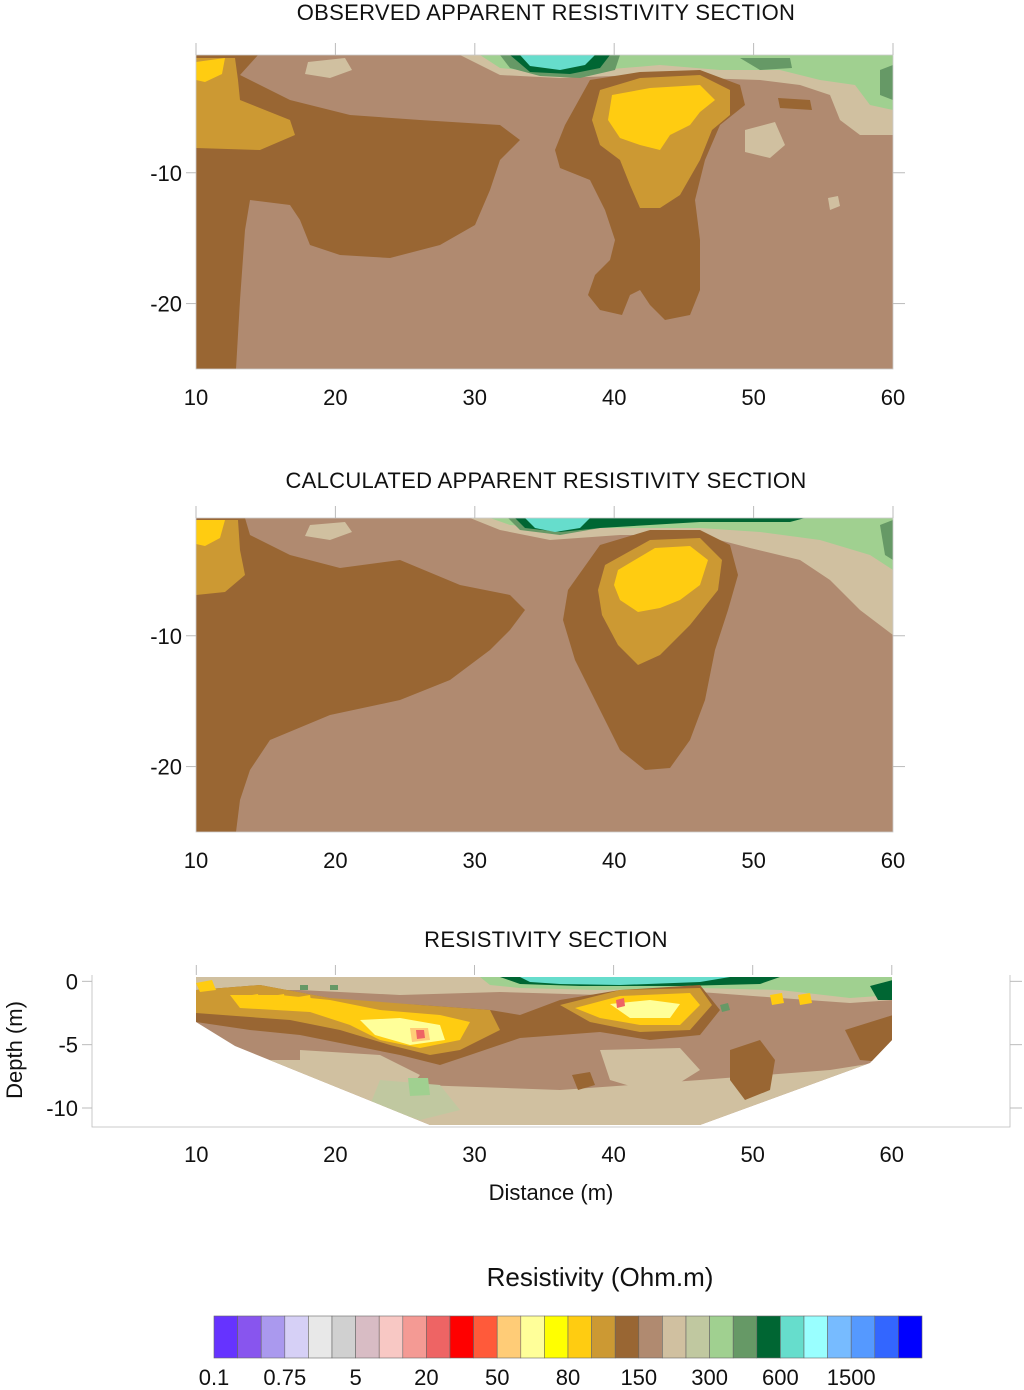 The image size is (1024, 1390). Describe the element at coordinates (795, 104) in the screenshot. I see `obs-brown-spot-right` at that location.